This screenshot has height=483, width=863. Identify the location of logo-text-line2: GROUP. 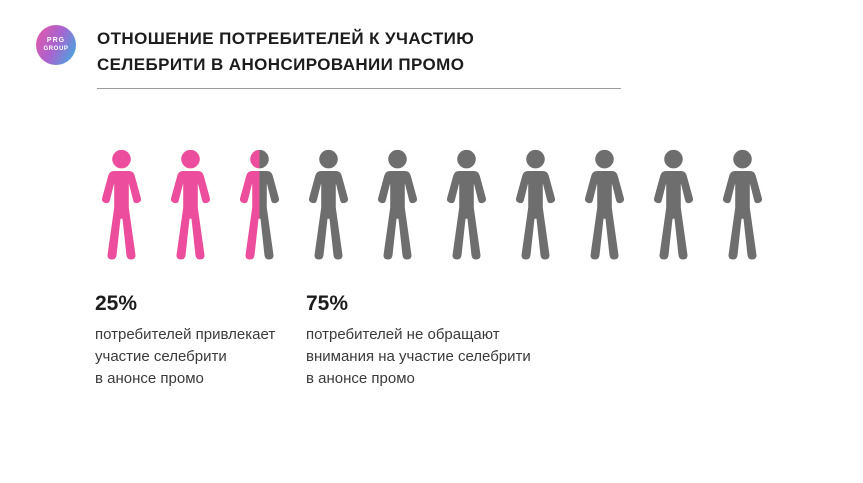
(56, 48).